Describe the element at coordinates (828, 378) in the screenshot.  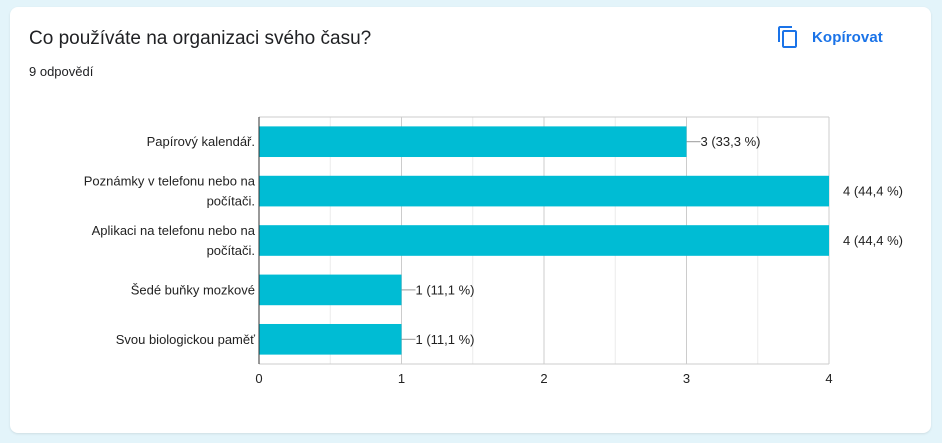
I see `x-tick-label: 4` at that location.